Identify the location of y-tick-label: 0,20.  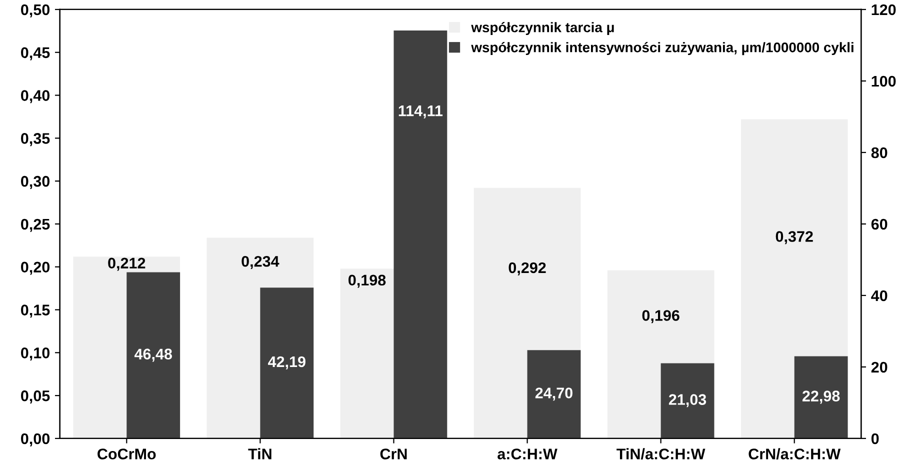
(35, 268).